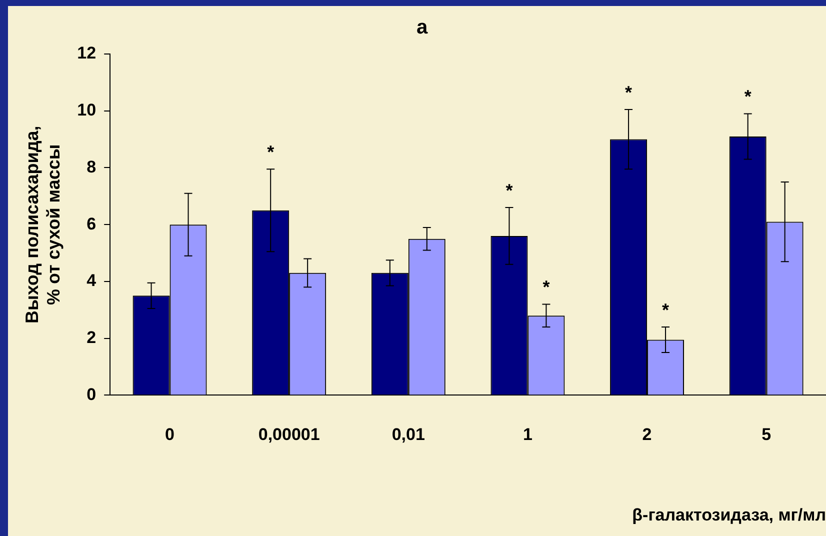 The width and height of the screenshot is (826, 536). I want to click on x-tick-label: 2, so click(647, 434).